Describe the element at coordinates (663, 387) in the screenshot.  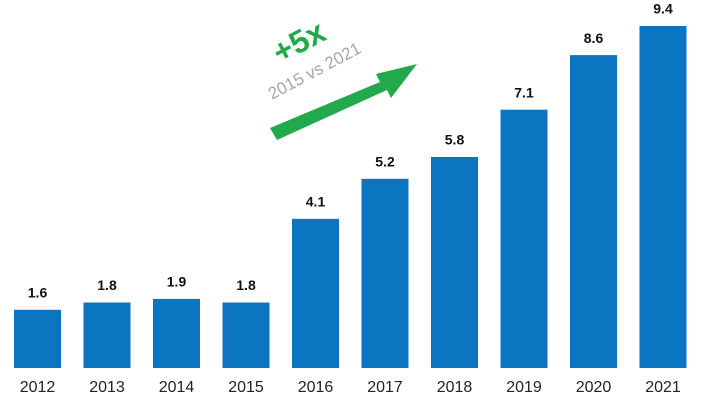
I see `x-tick-label: 2021` at that location.